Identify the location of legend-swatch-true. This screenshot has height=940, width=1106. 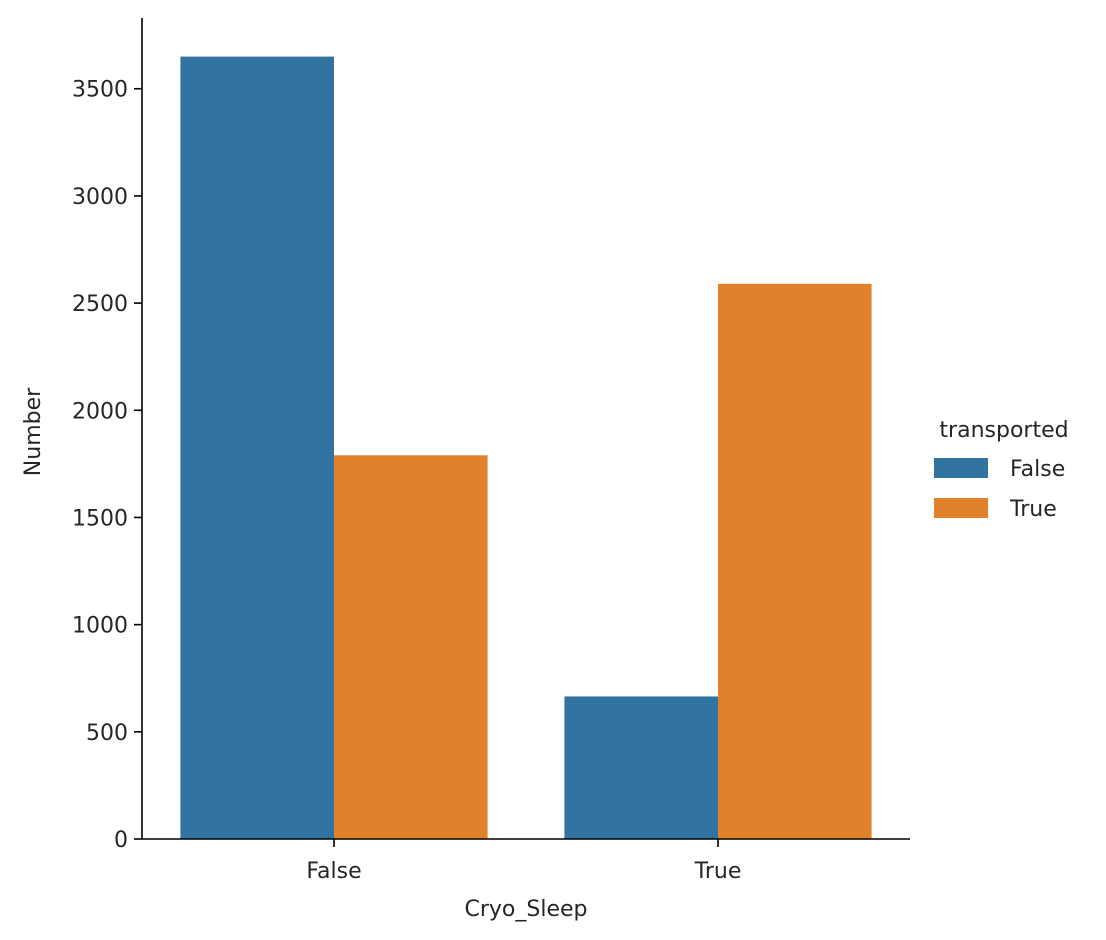
(961, 508).